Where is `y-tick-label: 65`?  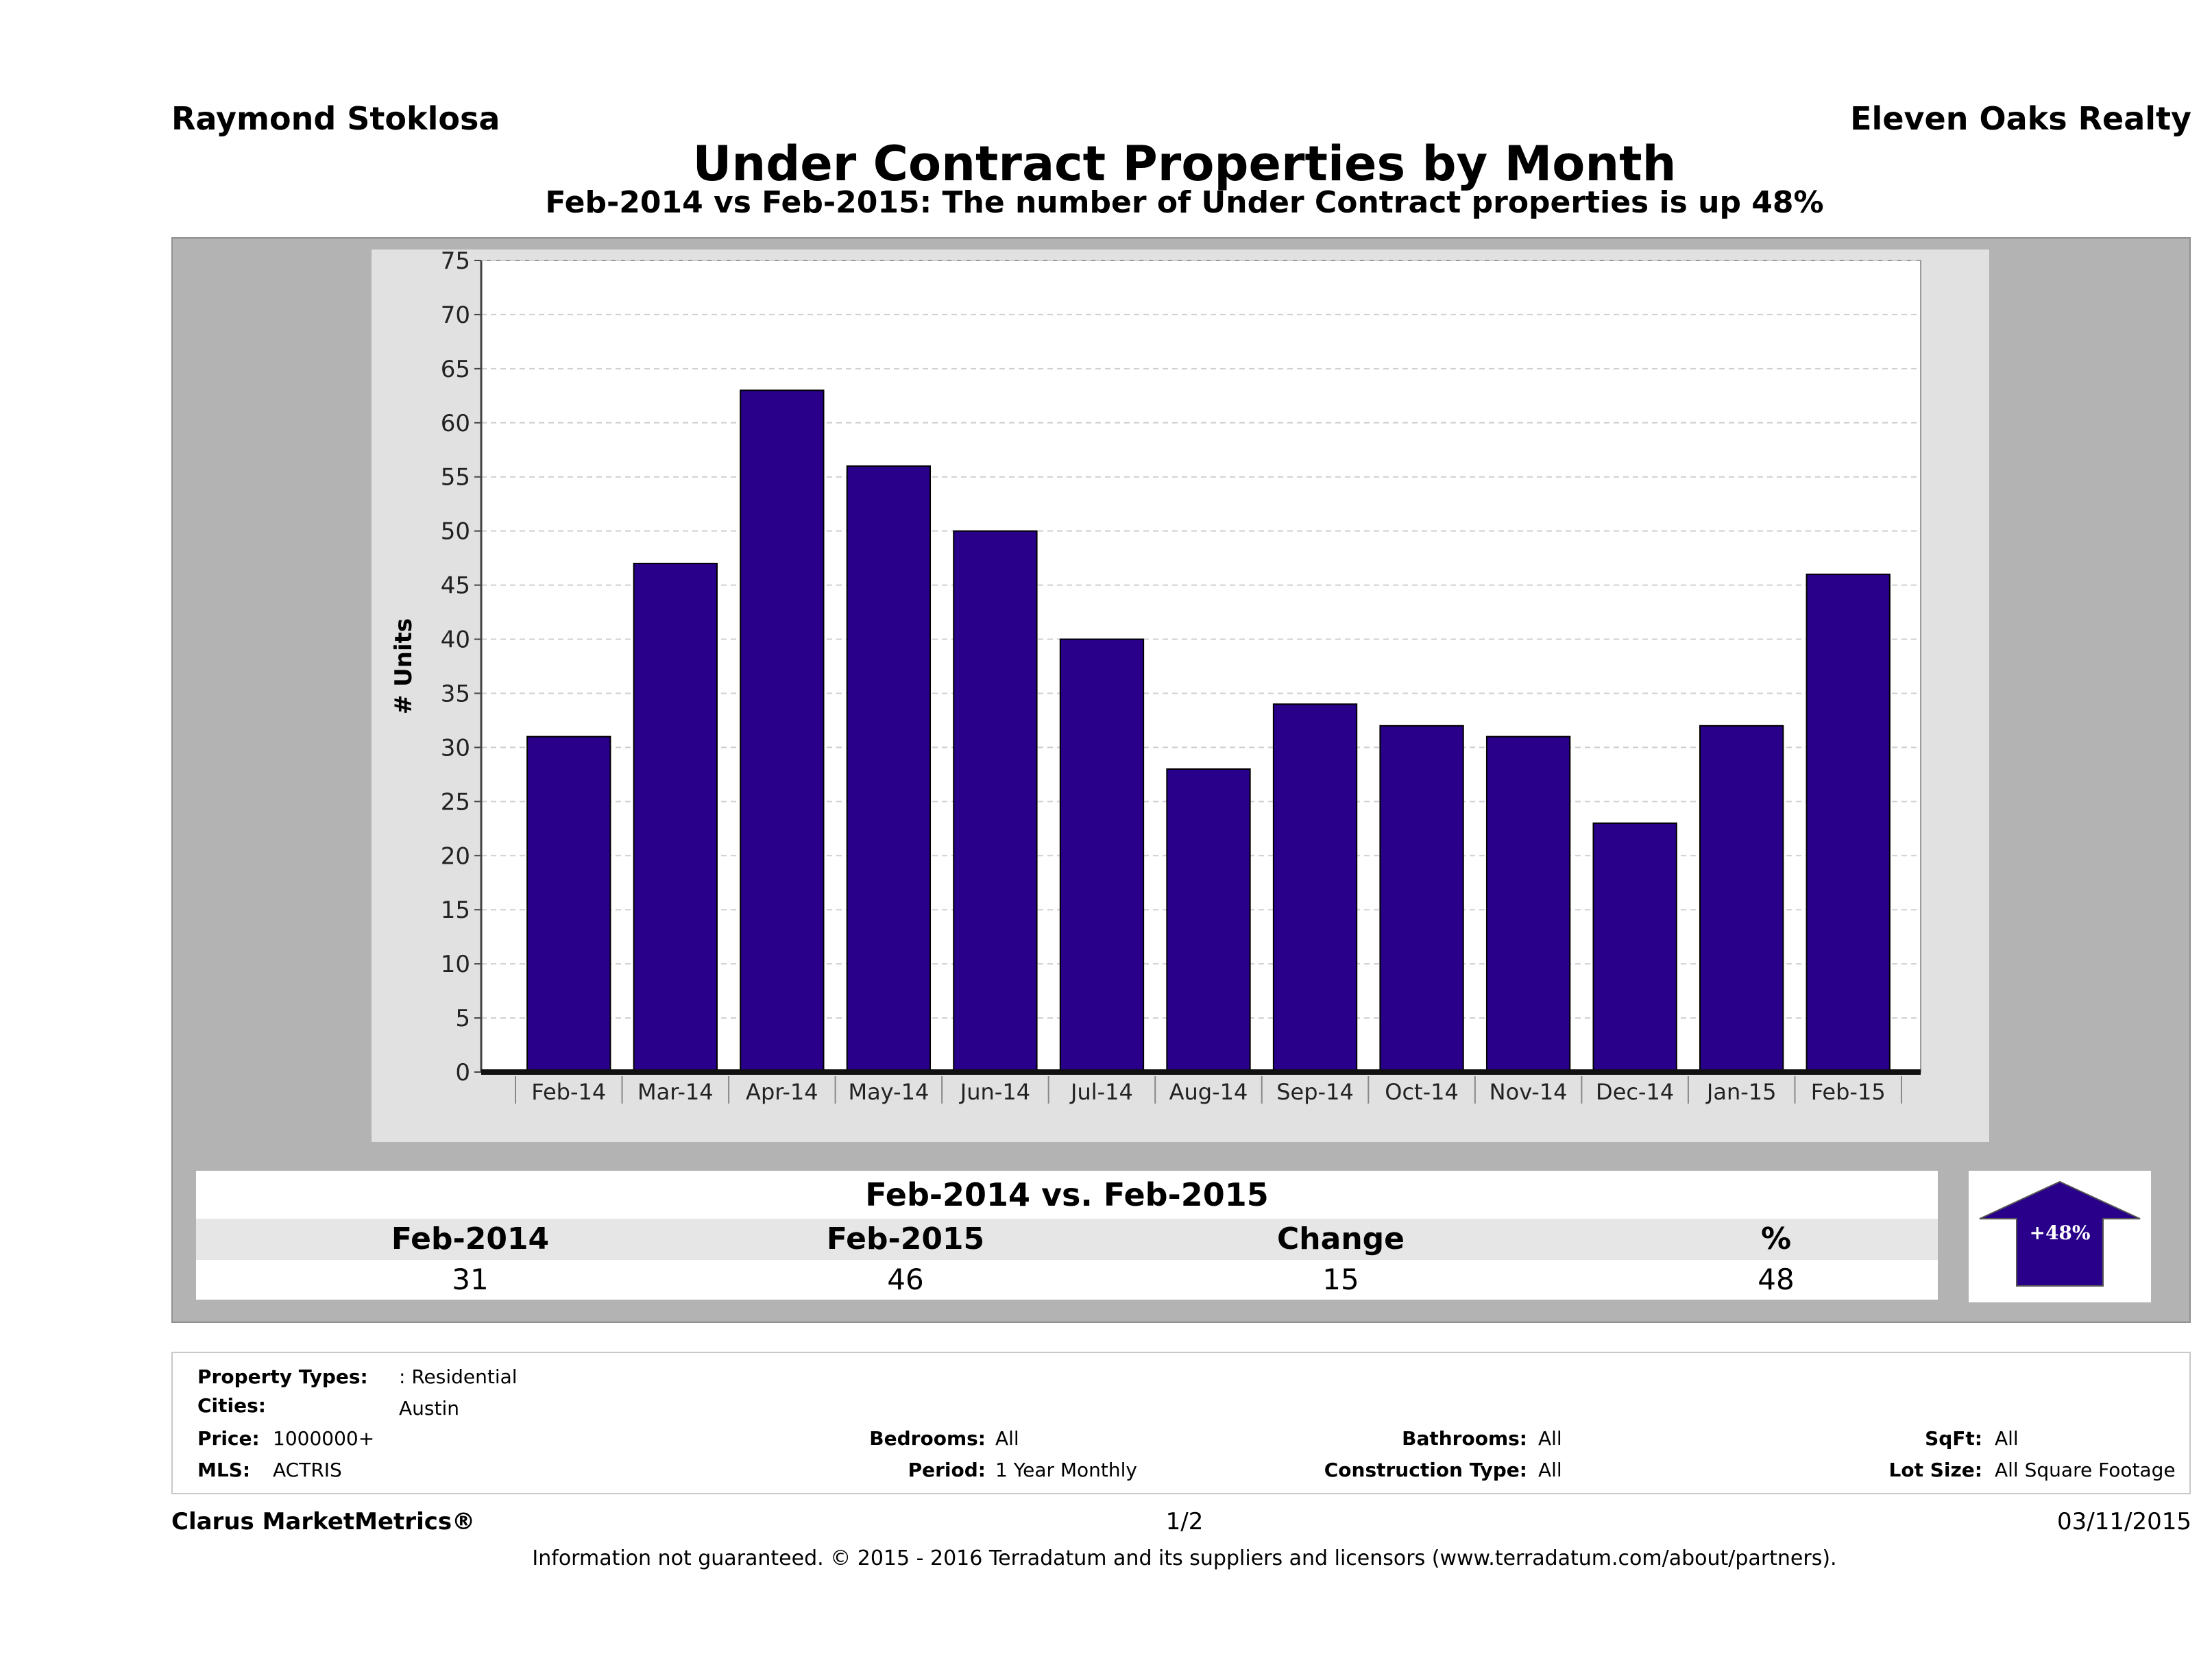 y-tick-label: 65 is located at coordinates (455, 369).